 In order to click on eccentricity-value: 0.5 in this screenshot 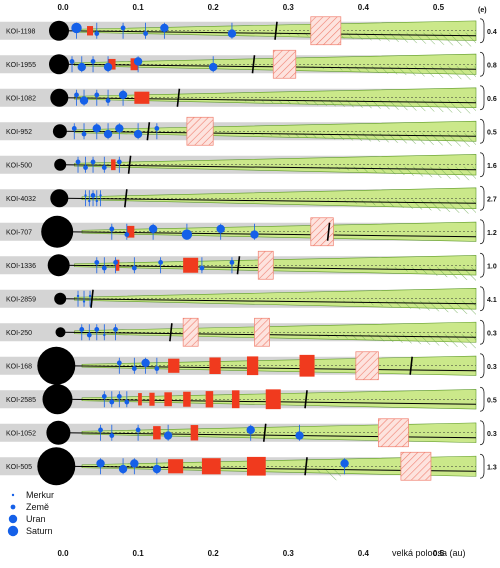, I will do `click(492, 400)`.